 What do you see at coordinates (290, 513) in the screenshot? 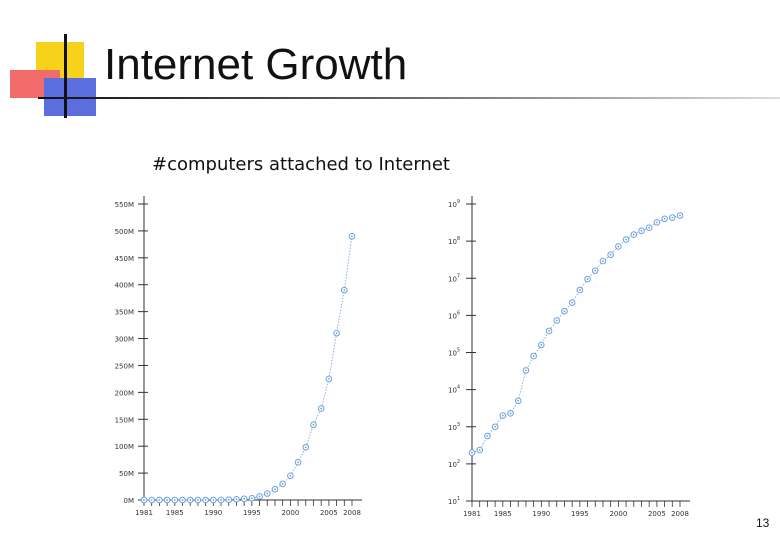
I see `linear-chart-x-tick-label: 2000` at bounding box center [290, 513].